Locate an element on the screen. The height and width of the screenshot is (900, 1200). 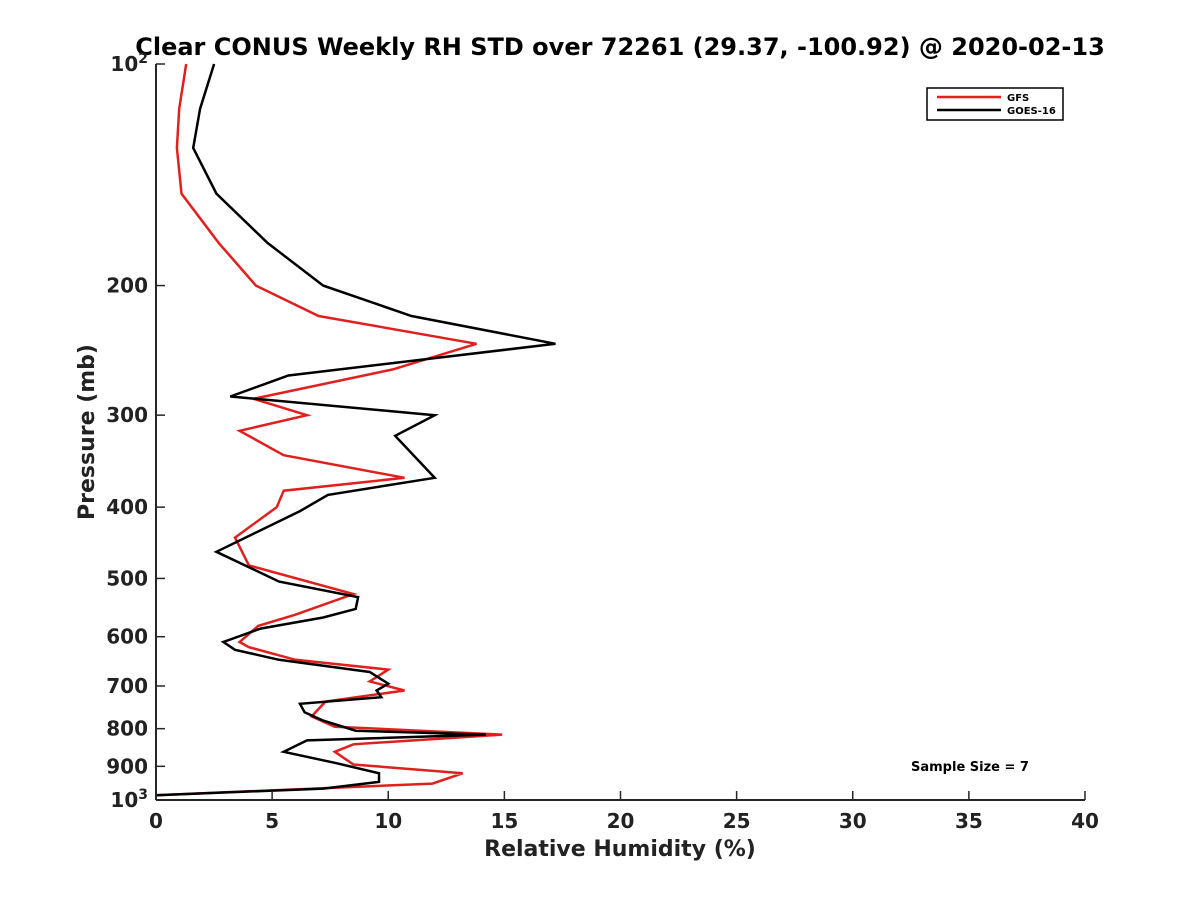
legend-box is located at coordinates (995, 104).